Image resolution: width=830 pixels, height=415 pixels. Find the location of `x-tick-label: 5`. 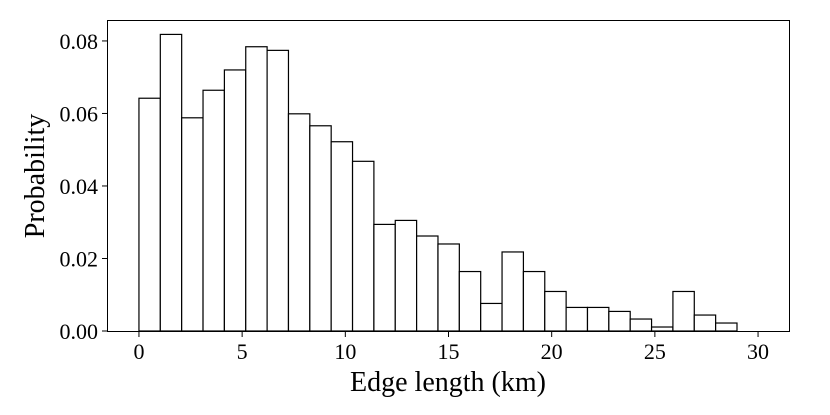

x-tick-label: 5 is located at coordinates (242, 351).